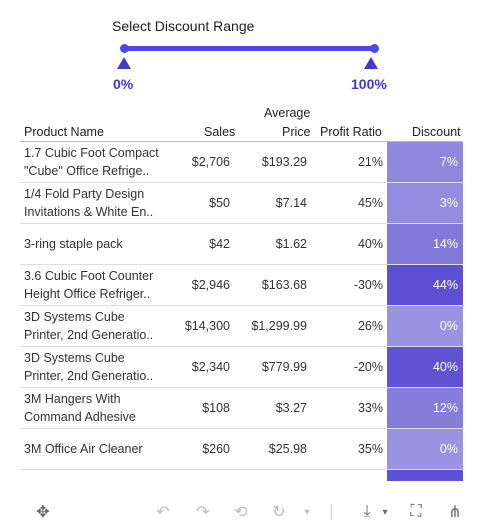 Image resolution: width=500 pixels, height=527 pixels. Describe the element at coordinates (287, 449) in the screenshot. I see `cell-average-price: $25.98` at that location.